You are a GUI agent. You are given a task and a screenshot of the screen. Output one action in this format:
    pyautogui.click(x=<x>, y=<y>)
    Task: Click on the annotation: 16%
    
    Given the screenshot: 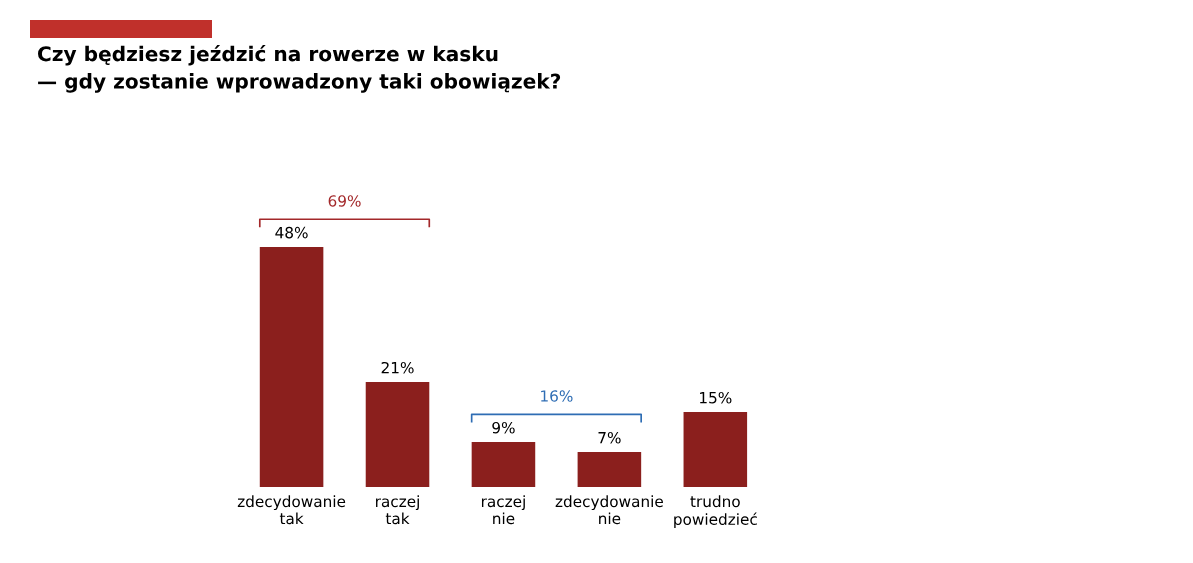 What is the action you would take?
    pyautogui.click(x=557, y=396)
    